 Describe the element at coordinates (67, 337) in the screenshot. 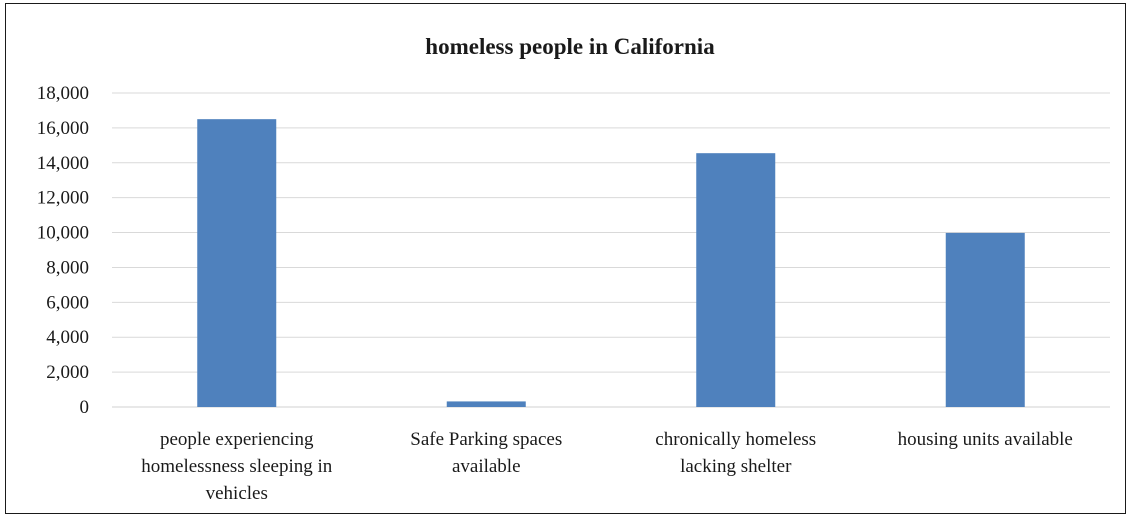

I see `y-tick-label: 4,000` at that location.